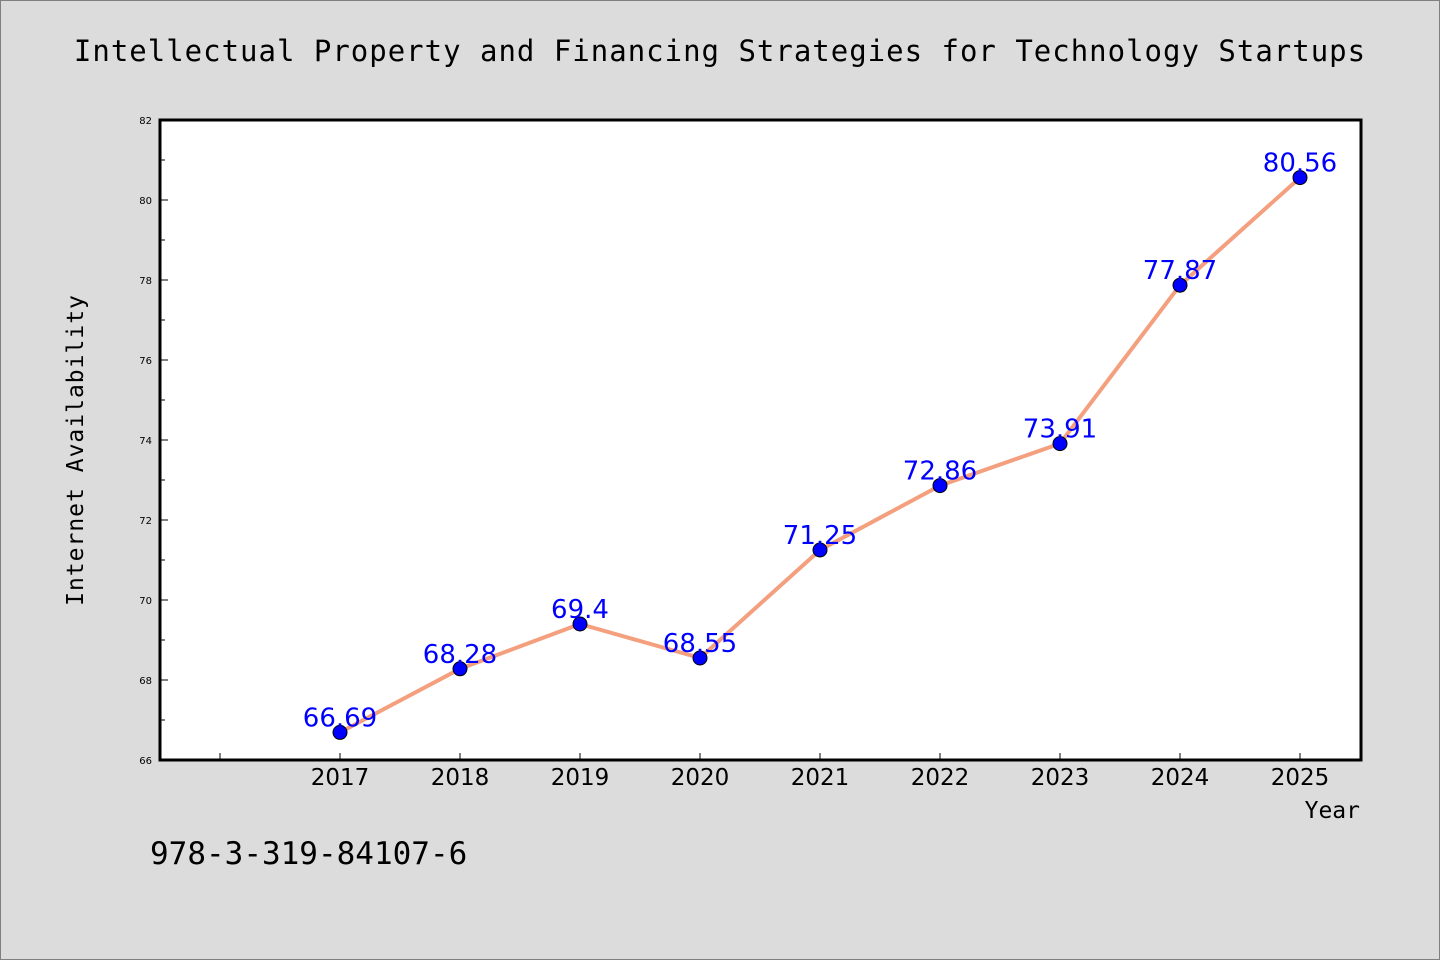 The width and height of the screenshot is (1440, 960). What do you see at coordinates (1180, 778) in the screenshot?
I see `x-tick-label: 2024` at bounding box center [1180, 778].